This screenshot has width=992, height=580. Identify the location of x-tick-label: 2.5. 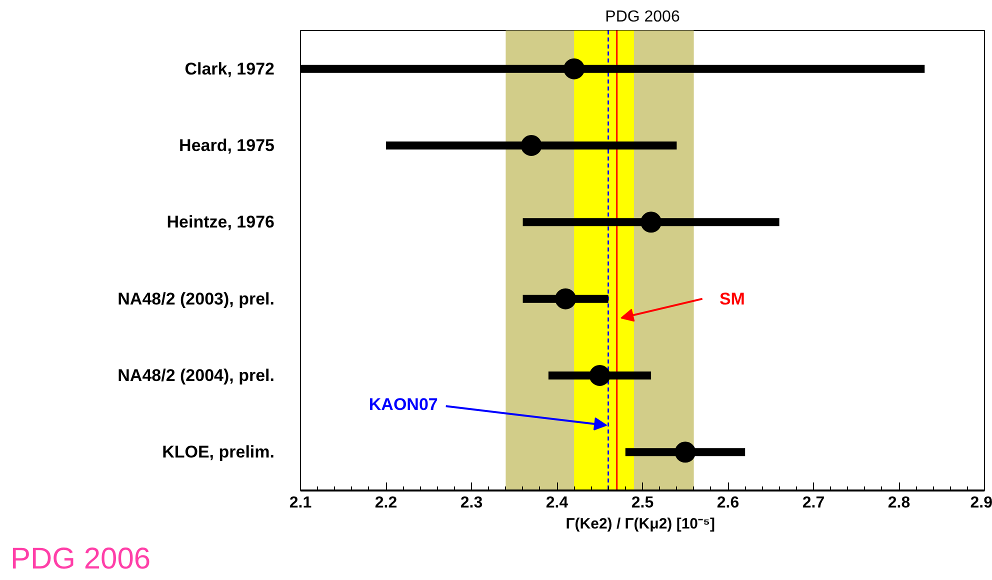
(642, 503).